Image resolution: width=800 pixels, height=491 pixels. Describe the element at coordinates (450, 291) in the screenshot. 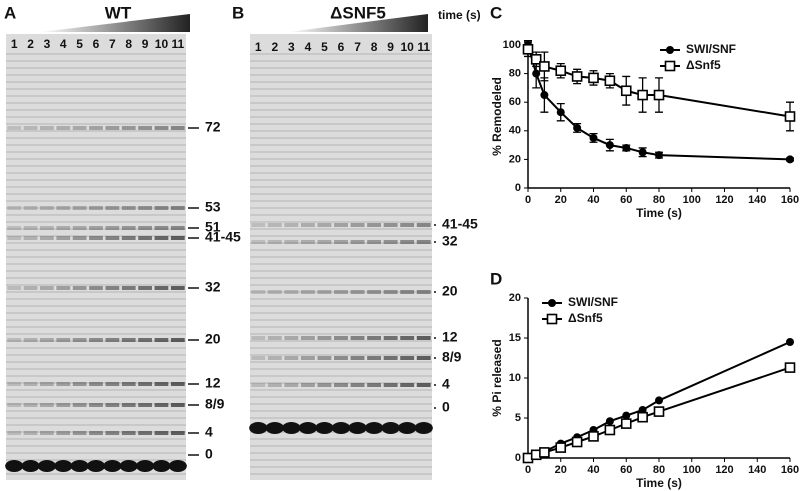

I see `marker-label: 20` at that location.